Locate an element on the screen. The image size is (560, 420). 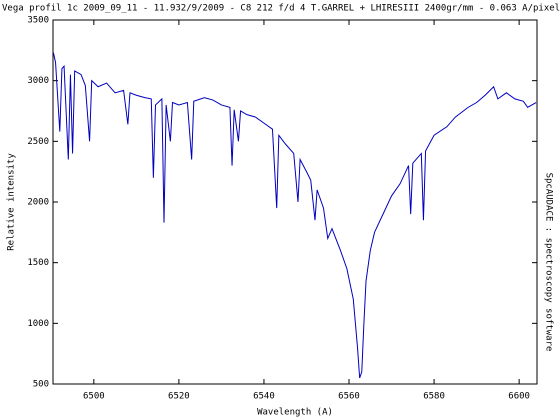
y-tick-label: 2500 is located at coordinates (38, 142).